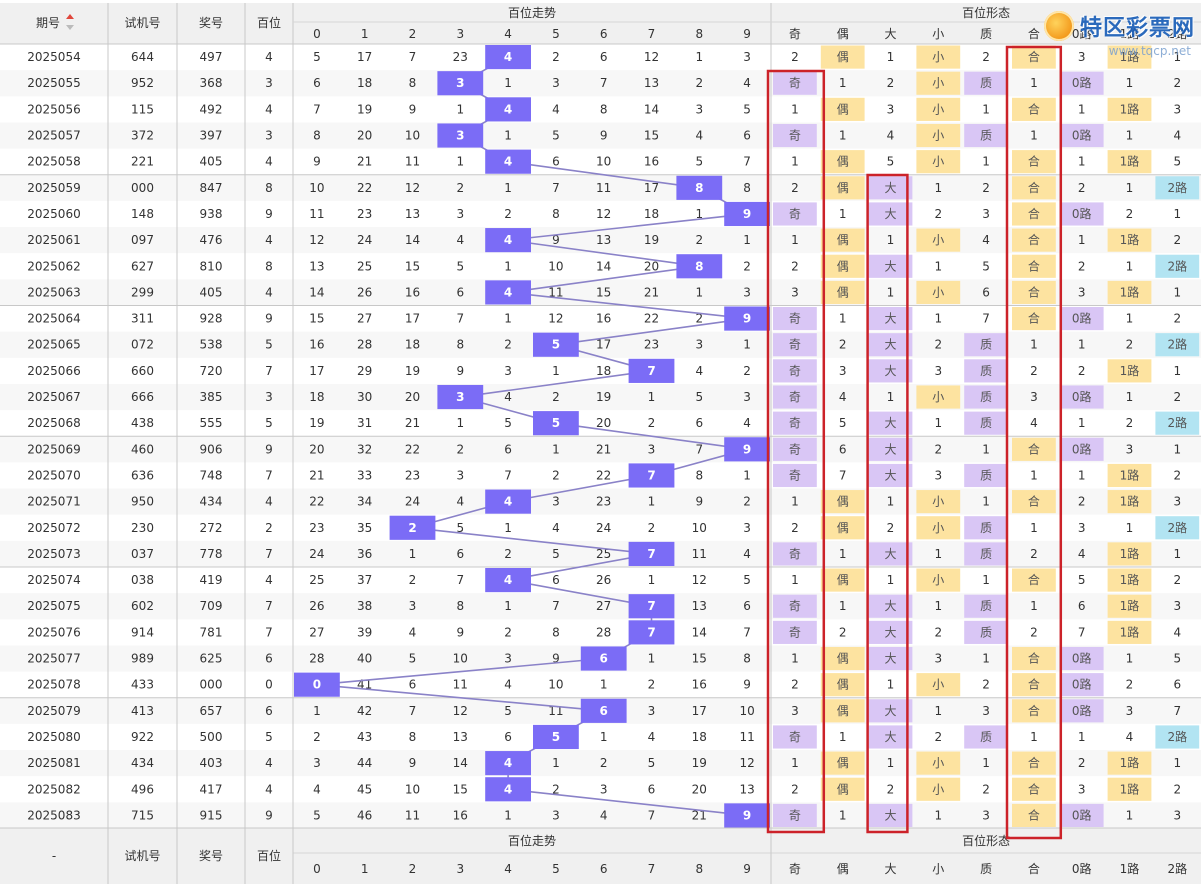 The height and width of the screenshot is (884, 1201). I want to click on cell-miss-2: 19, so click(412, 371).